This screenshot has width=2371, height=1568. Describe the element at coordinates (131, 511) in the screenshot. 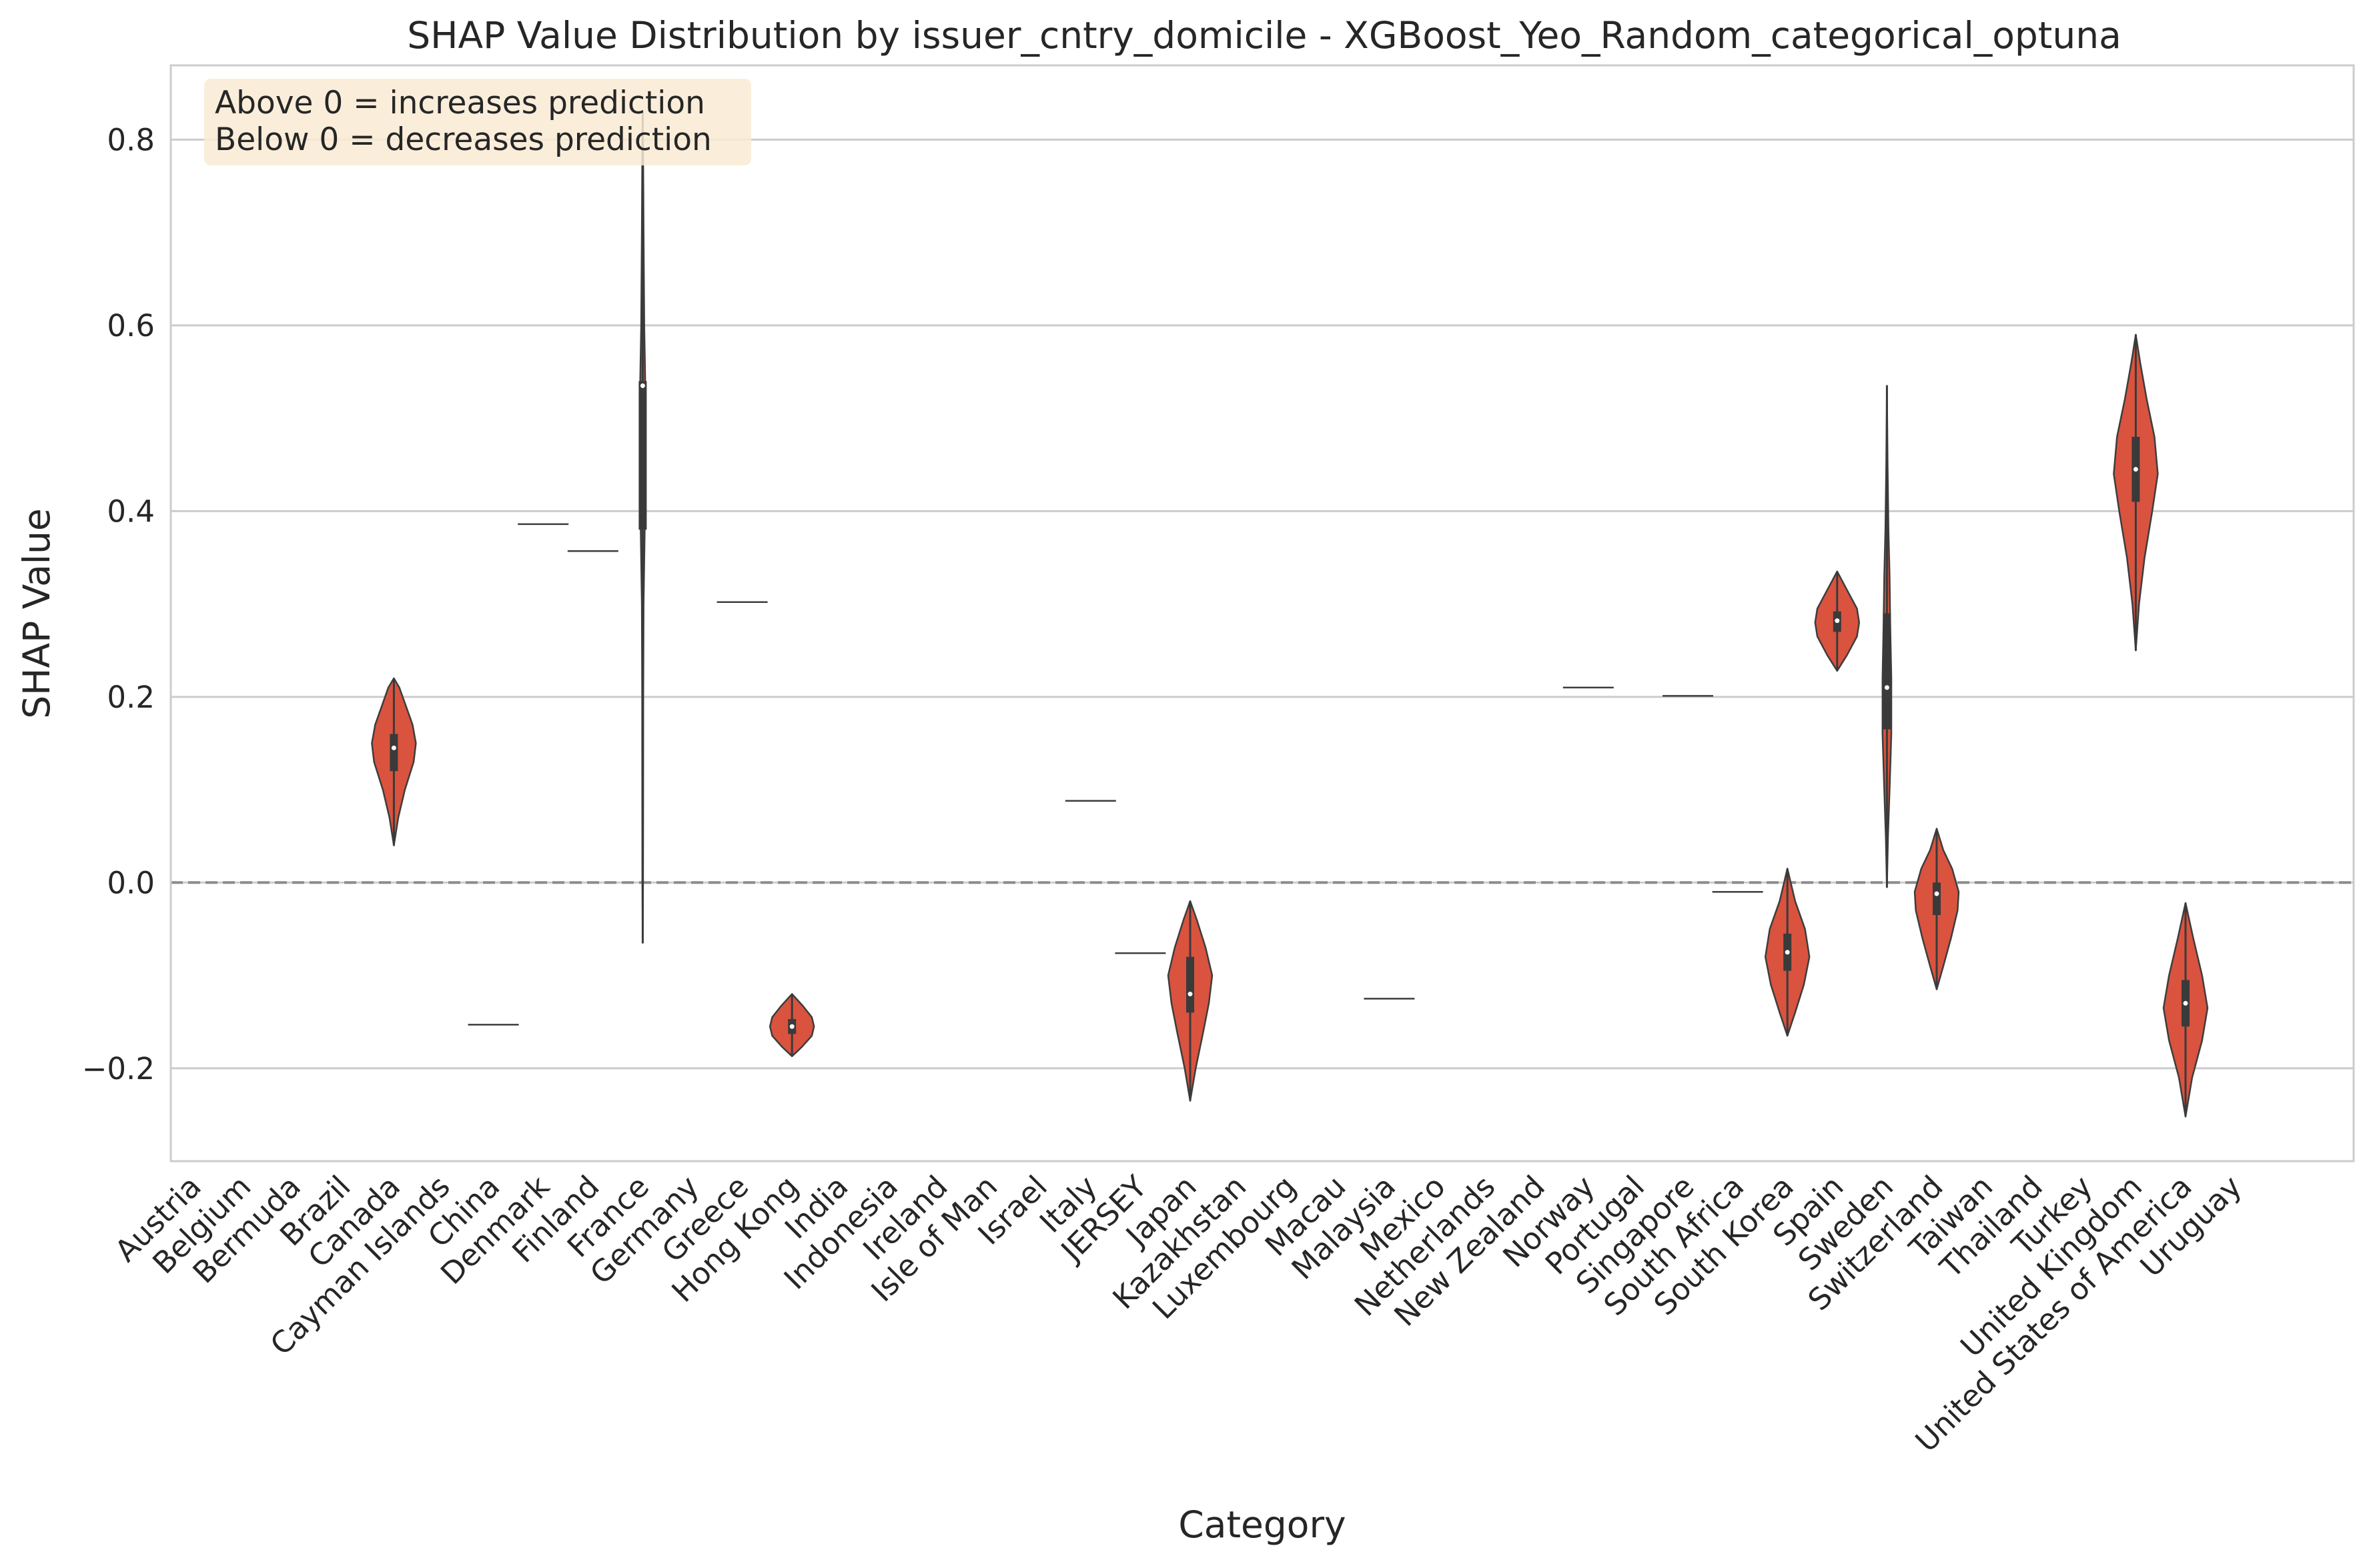

I see `y-tick-label: 0.4` at that location.